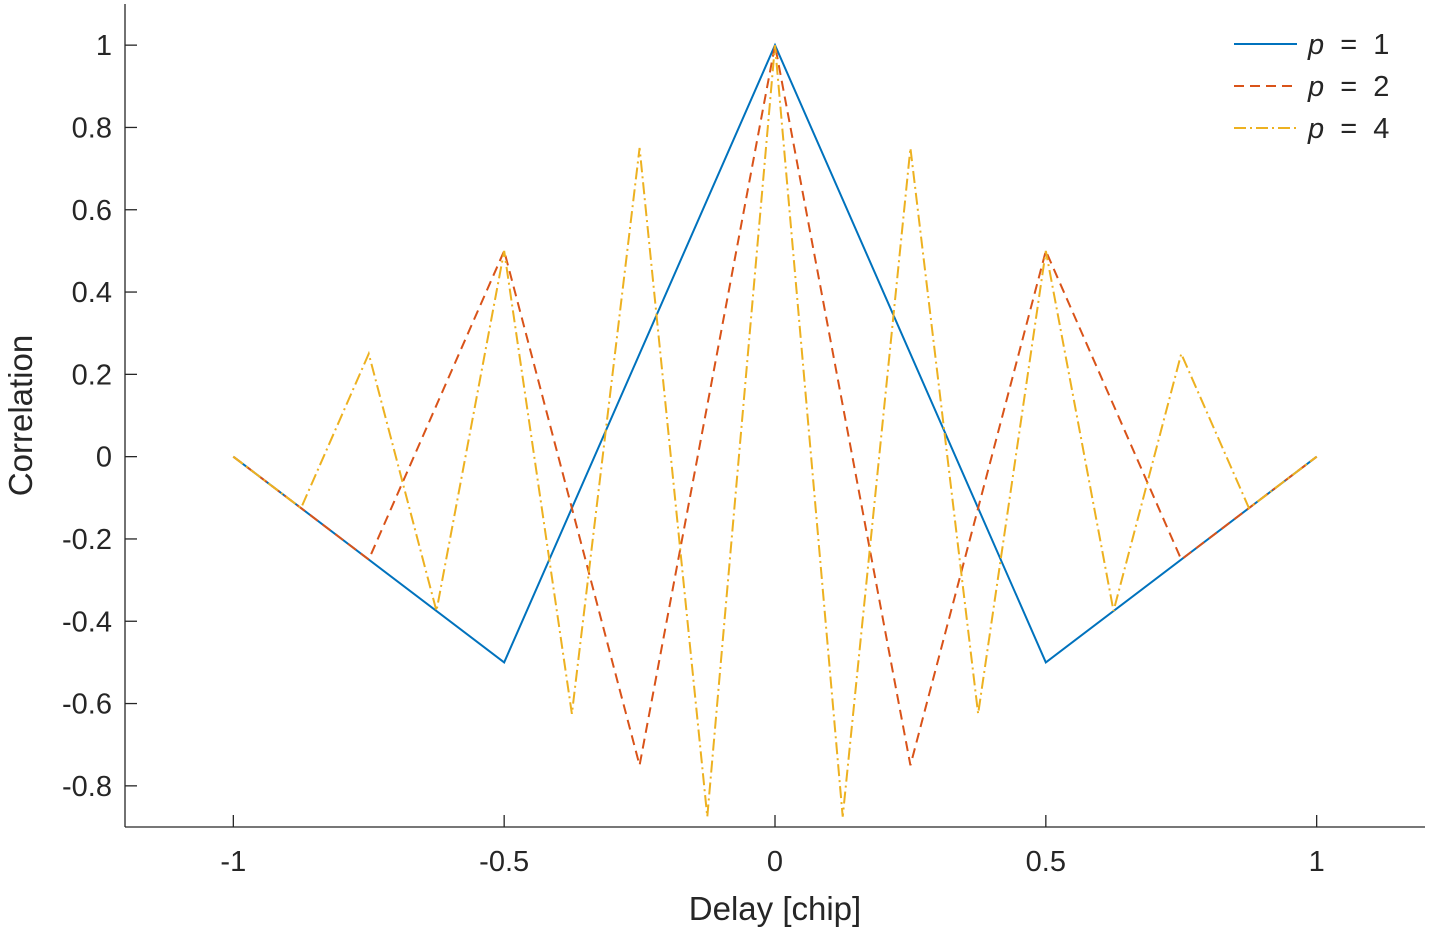  I want to click on y-tick-label: 0.6, so click(92, 211).